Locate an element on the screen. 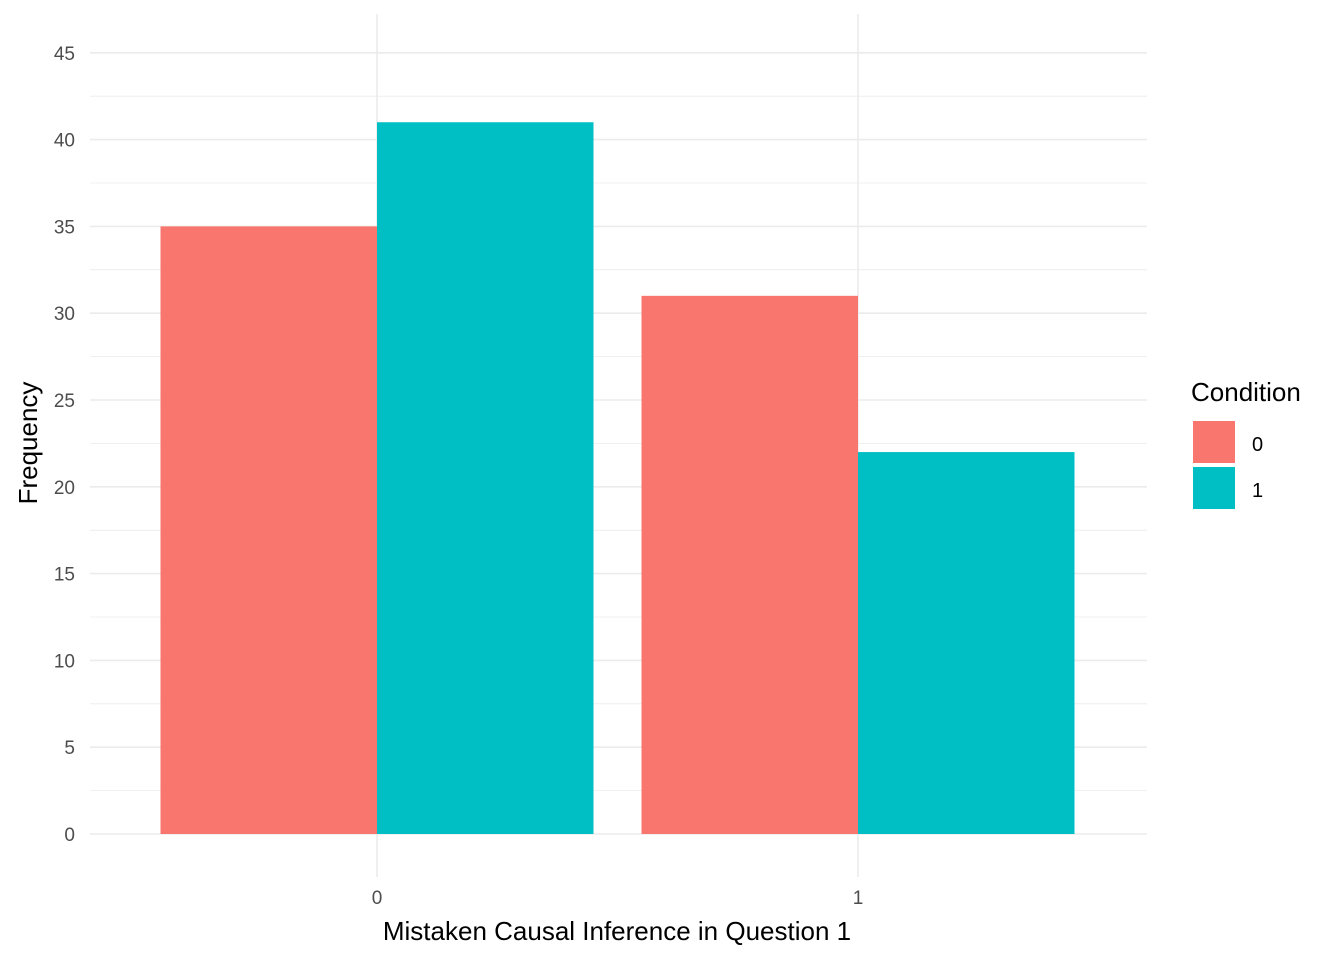 This screenshot has width=1344, height=960. bar-cat0-cond1 is located at coordinates (485, 478).